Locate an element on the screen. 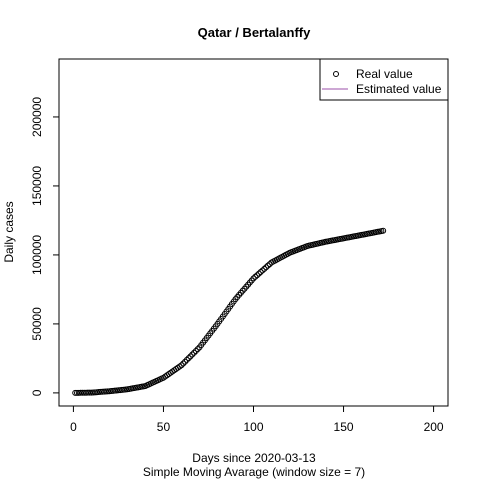 This screenshot has width=480, height=480. y-tick-label: 0 is located at coordinates (37, 392).